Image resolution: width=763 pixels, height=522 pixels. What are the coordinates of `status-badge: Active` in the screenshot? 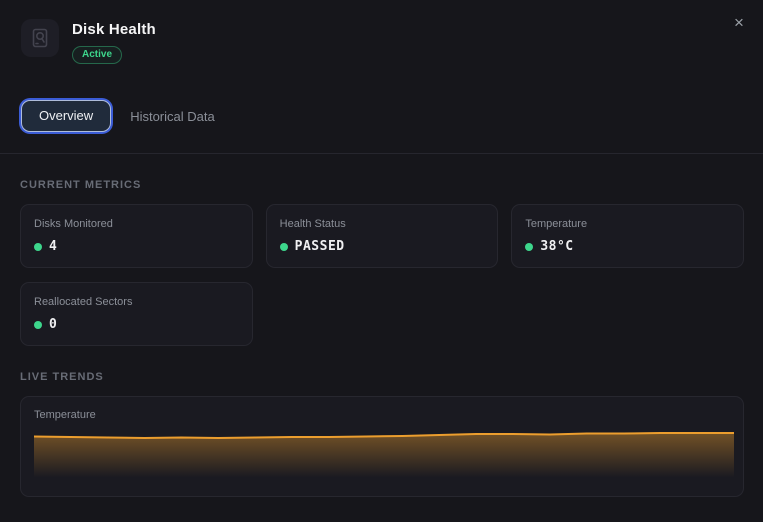 It's located at (97, 55).